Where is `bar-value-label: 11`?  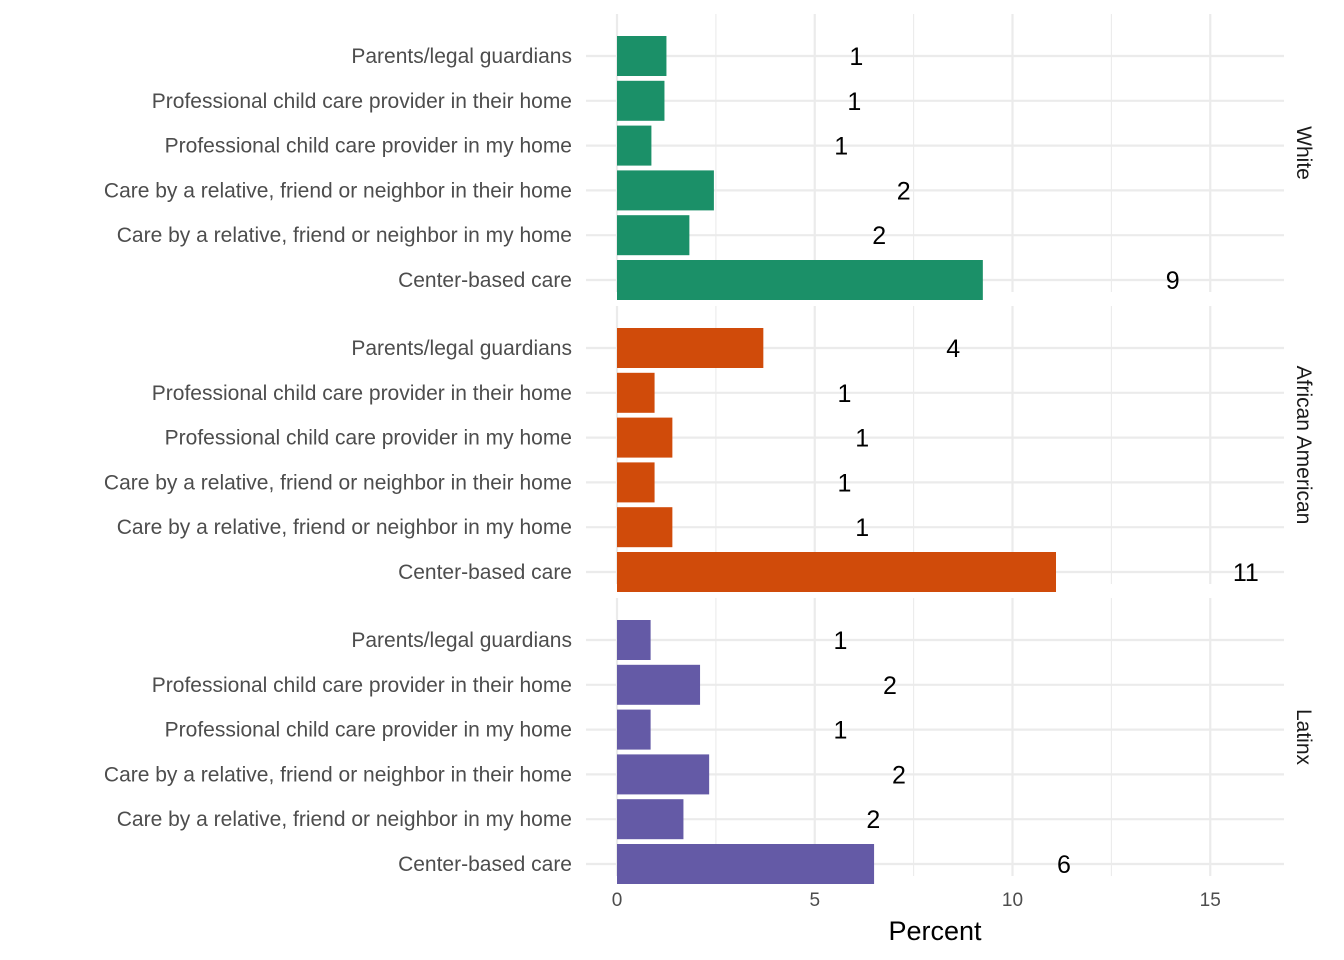 bar-value-label: 11 is located at coordinates (1246, 573).